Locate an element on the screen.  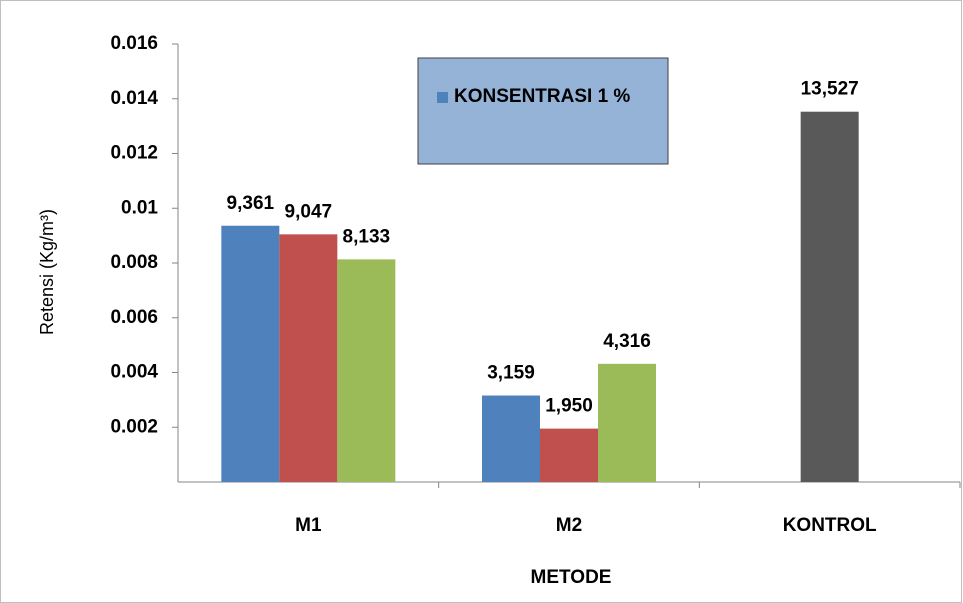
data-label: 3,159 is located at coordinates (511, 373).